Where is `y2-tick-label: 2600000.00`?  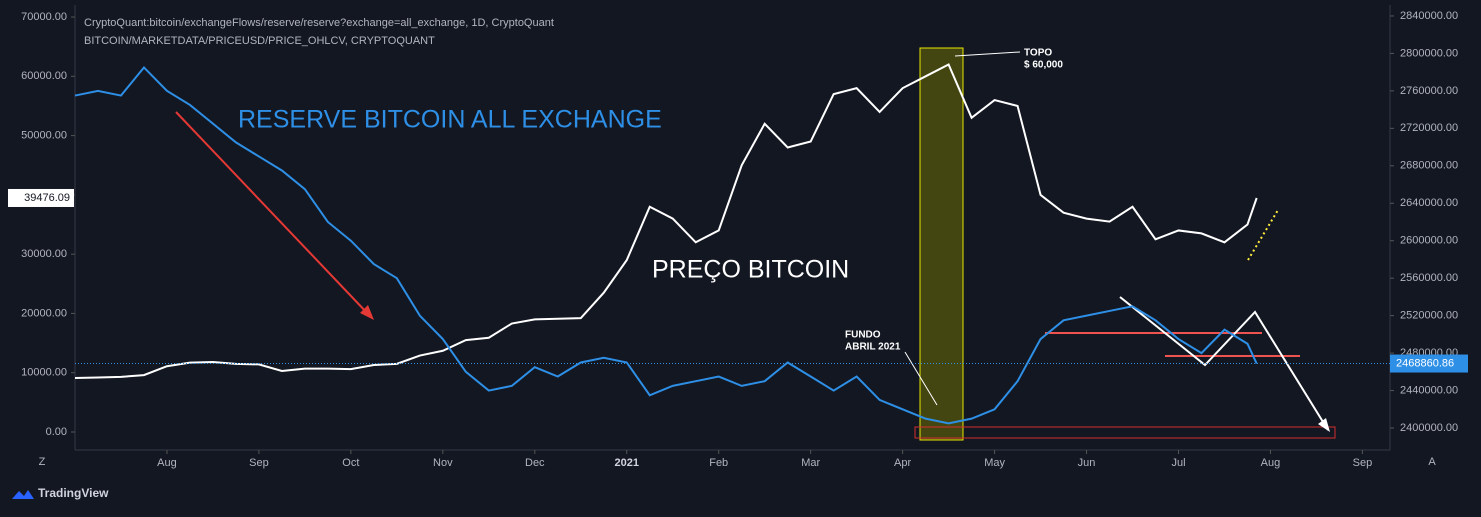
y2-tick-label: 2600000.00 is located at coordinates (1429, 241).